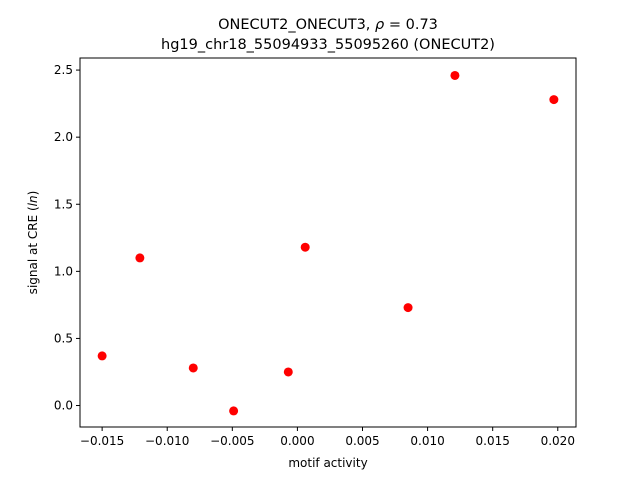 This screenshot has height=480, width=640. What do you see at coordinates (63, 70) in the screenshot?
I see `y-tick-label: 2.5` at bounding box center [63, 70].